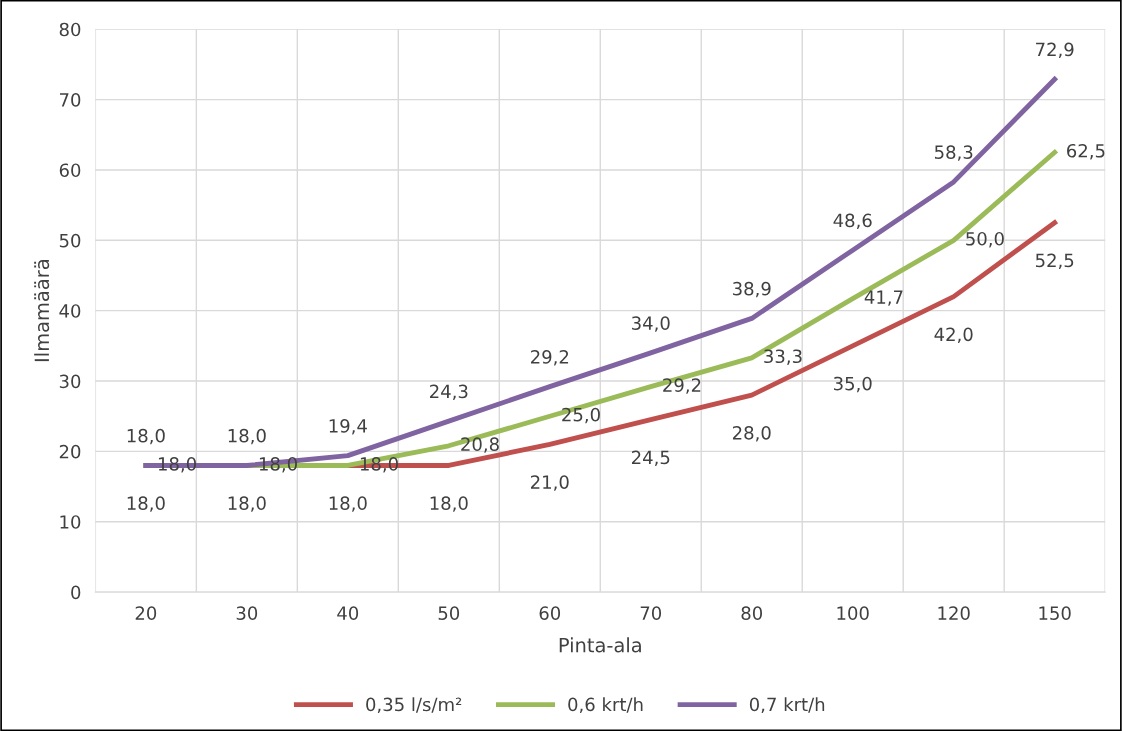 This screenshot has width=1122, height=731. Describe the element at coordinates (1054, 261) in the screenshot. I see `data-label: 52,5` at that location.